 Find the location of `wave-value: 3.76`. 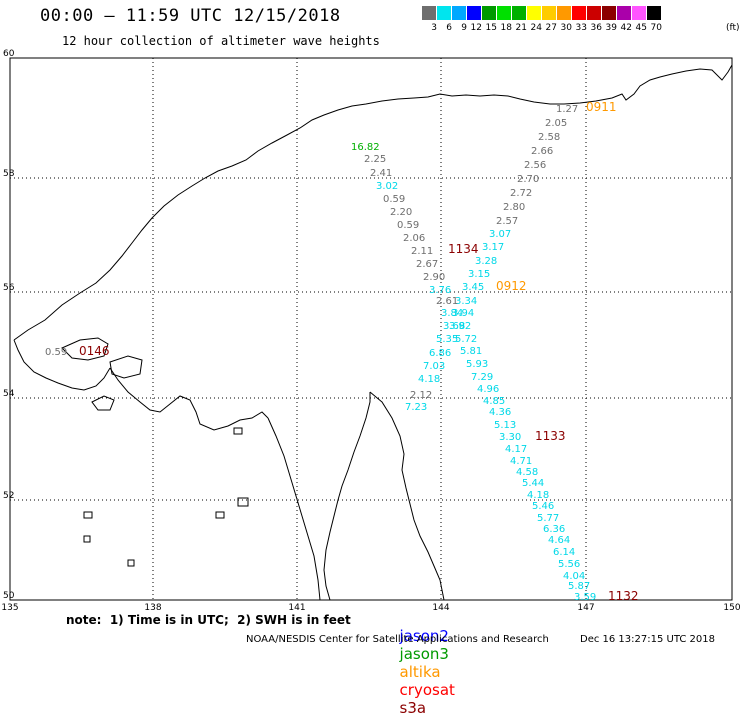

wave-value: 3.76 is located at coordinates (440, 290).